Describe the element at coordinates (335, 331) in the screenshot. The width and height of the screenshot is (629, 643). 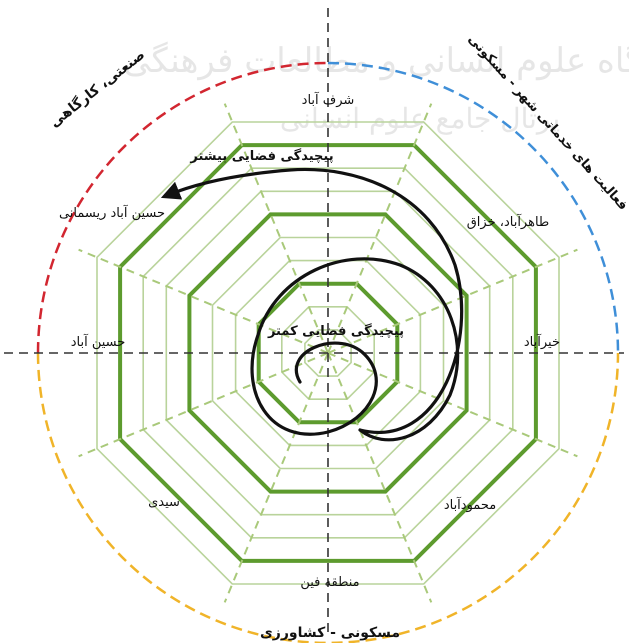
I see `less-complexity-label: پیچیدگی فضایی کمتر` at that location.